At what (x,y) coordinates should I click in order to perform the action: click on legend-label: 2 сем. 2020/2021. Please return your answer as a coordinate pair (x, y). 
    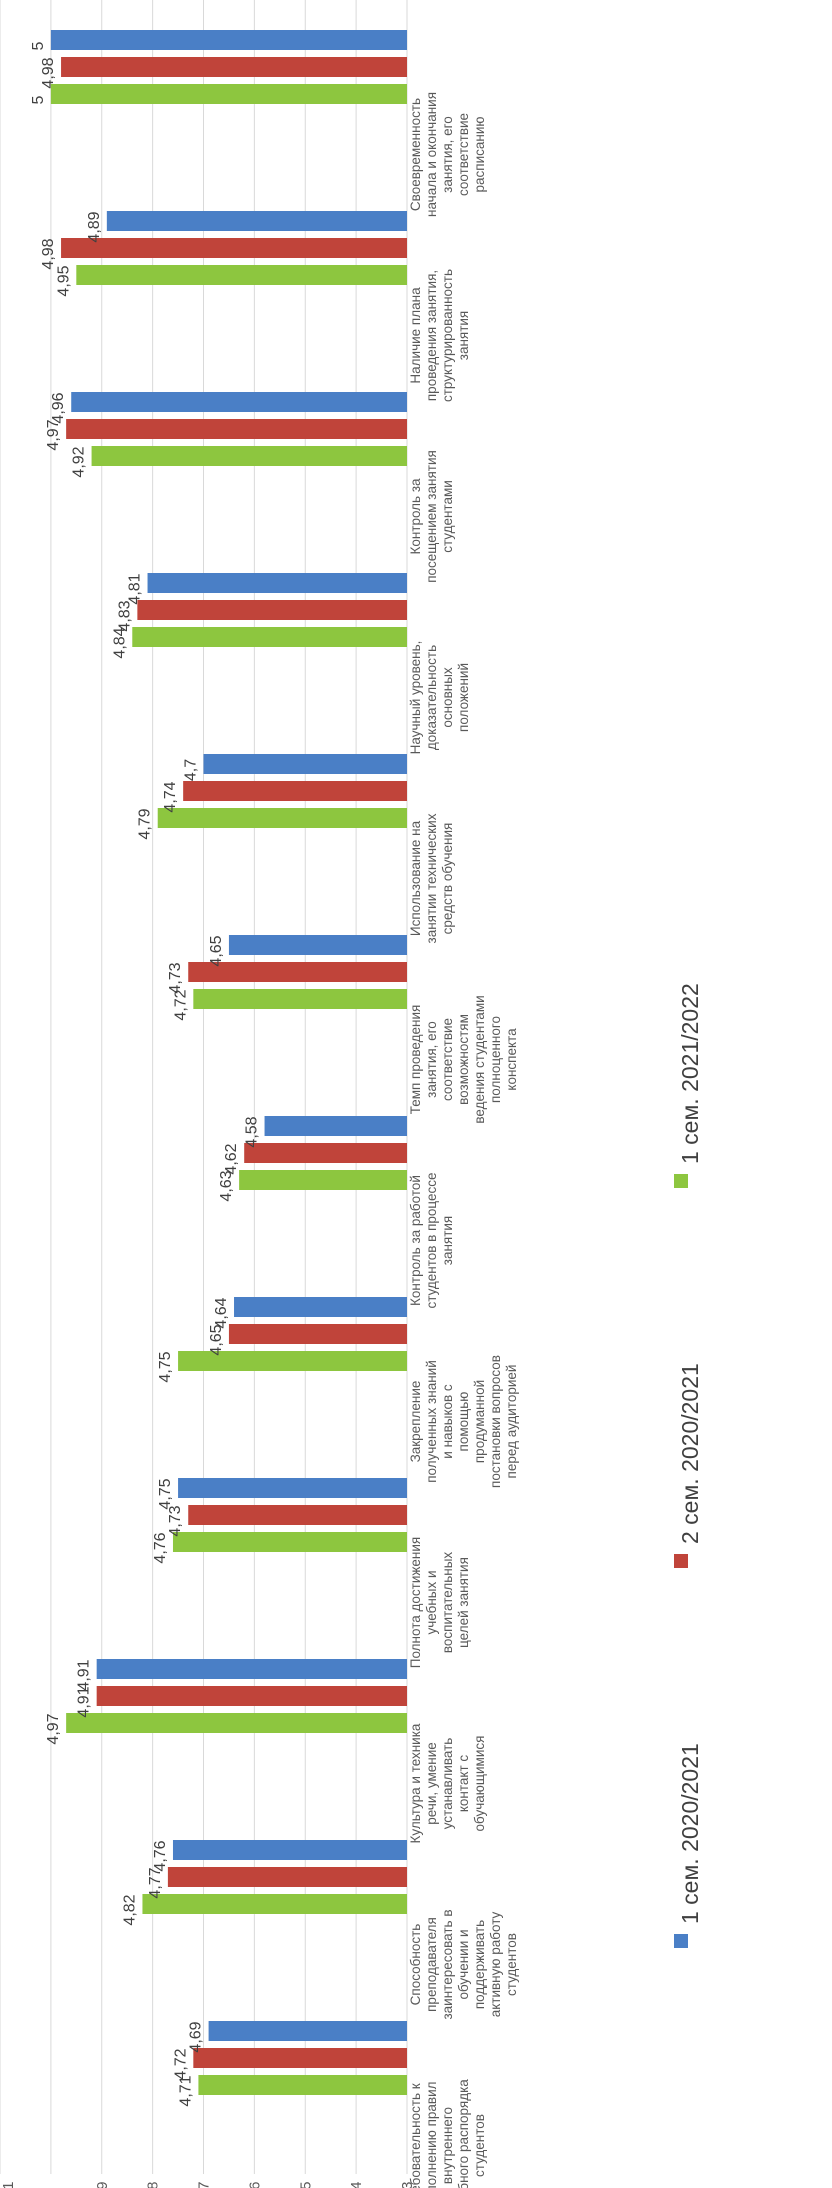
    Looking at the image, I should click on (690, 1453).